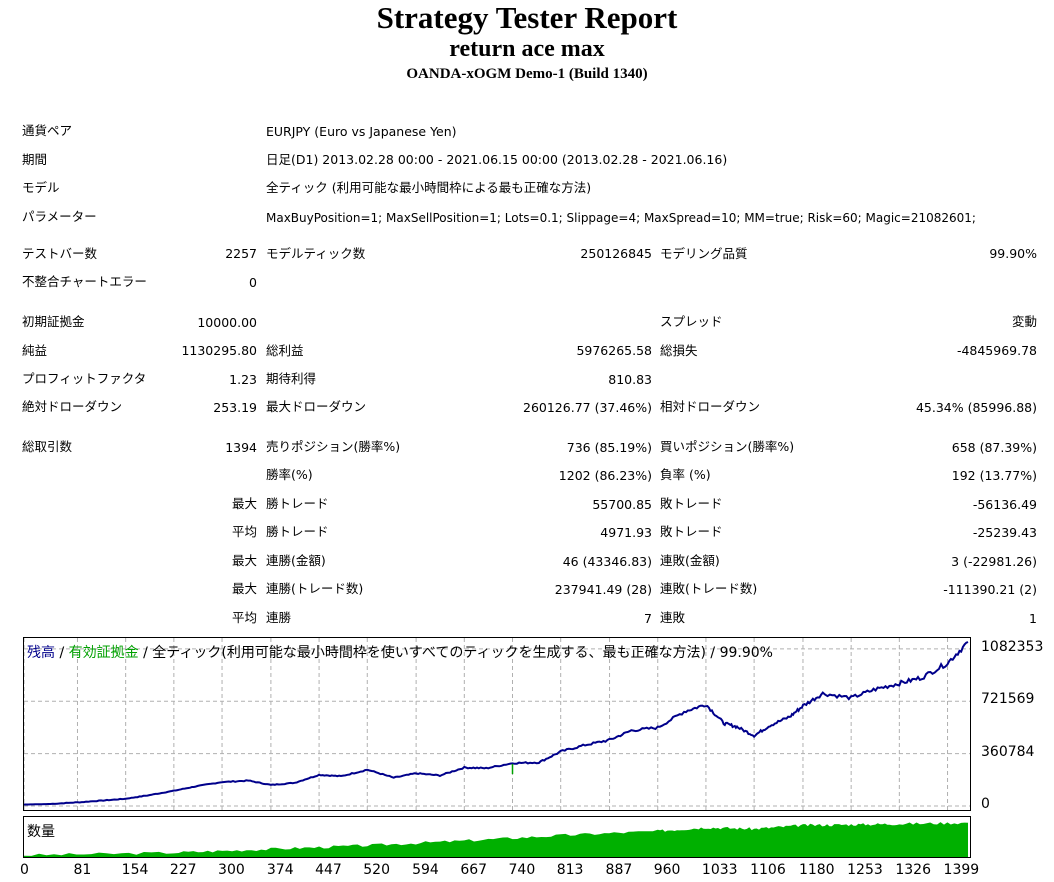 This screenshot has width=1054, height=882. I want to click on x-tick-label: 594, so click(425, 870).